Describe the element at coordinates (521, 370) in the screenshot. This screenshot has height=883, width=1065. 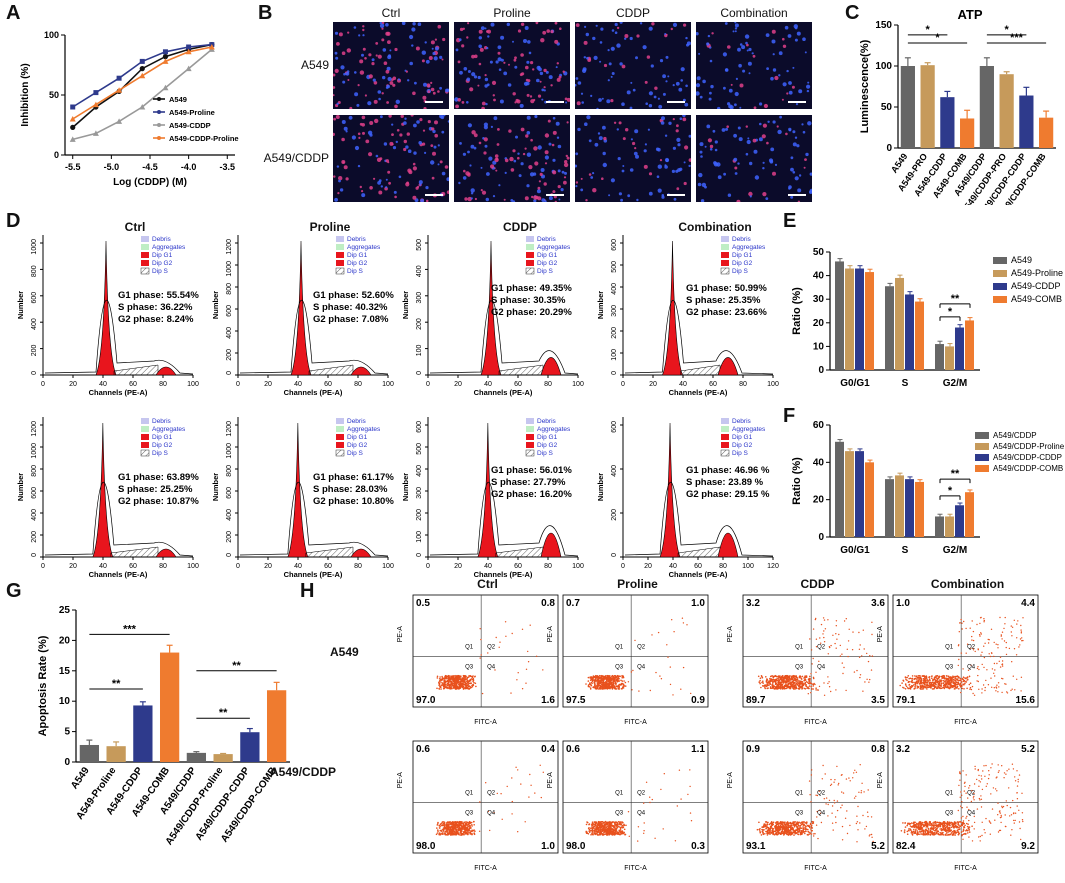
I see `s-phase-area` at that location.